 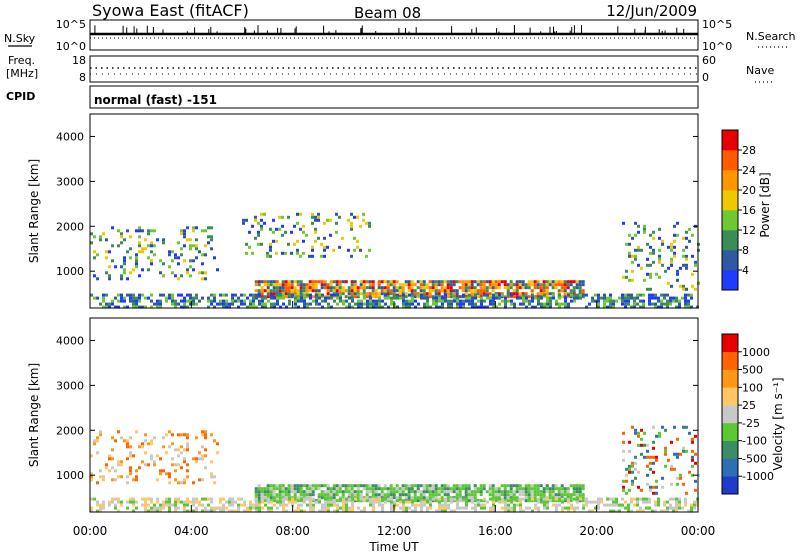 What do you see at coordinates (70, 430) in the screenshot?
I see `y-tick-label: 2000` at bounding box center [70, 430].